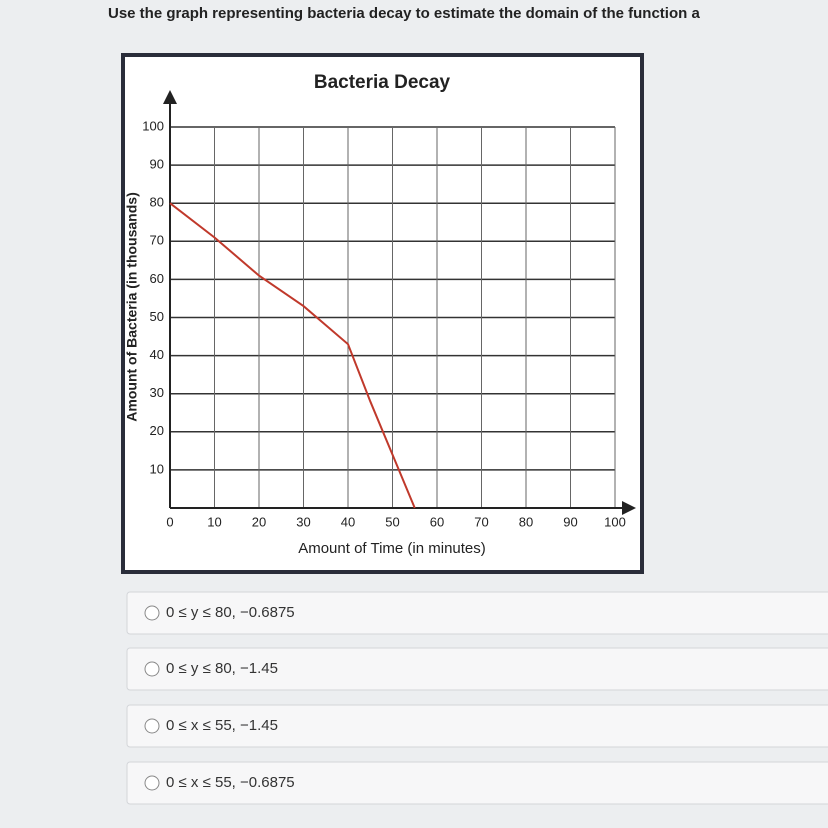 Image resolution: width=828 pixels, height=828 pixels. Describe the element at coordinates (259, 521) in the screenshot. I see `x-tick-label: 20` at that location.